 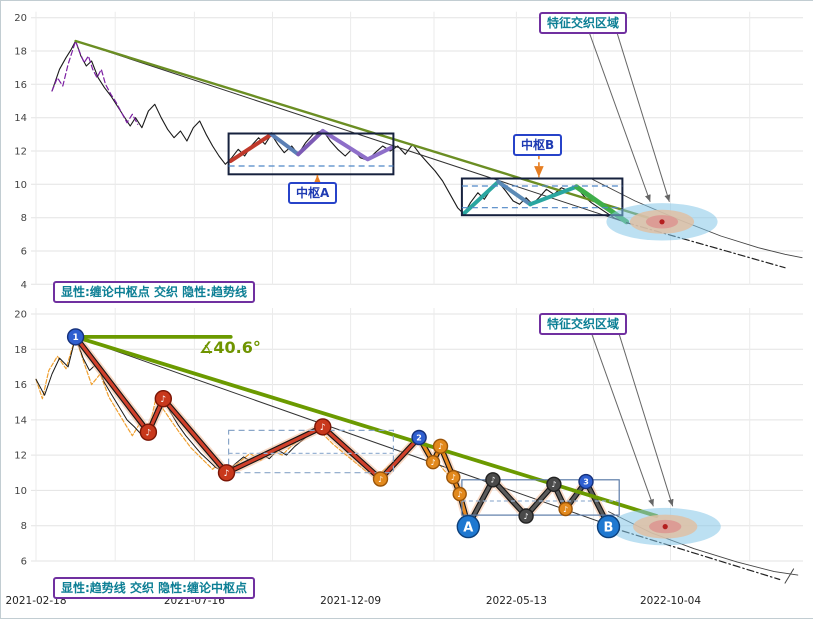 What do you see at coordinates (154, 588) in the screenshot?
I see `caption-bottom-panel: 显性:趋势线 交织 隐性:缠论中枢点` at bounding box center [154, 588].